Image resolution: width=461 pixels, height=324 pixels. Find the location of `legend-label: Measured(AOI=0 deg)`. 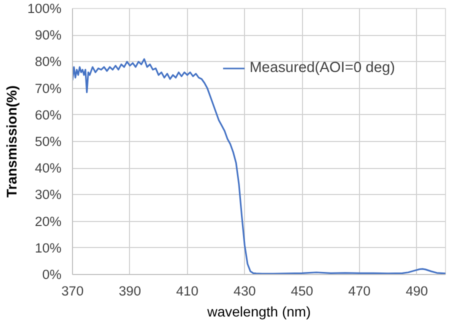

legend-label: Measured(AOI=0 deg) is located at coordinates (322, 68).